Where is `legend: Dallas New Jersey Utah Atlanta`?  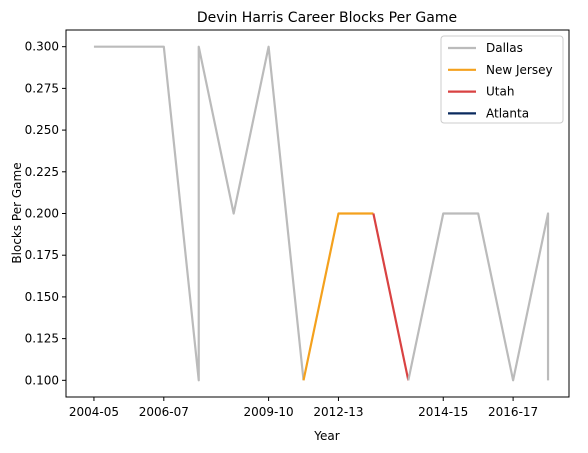 legend: Dallas New Jersey Utah Atlanta is located at coordinates (502, 79).